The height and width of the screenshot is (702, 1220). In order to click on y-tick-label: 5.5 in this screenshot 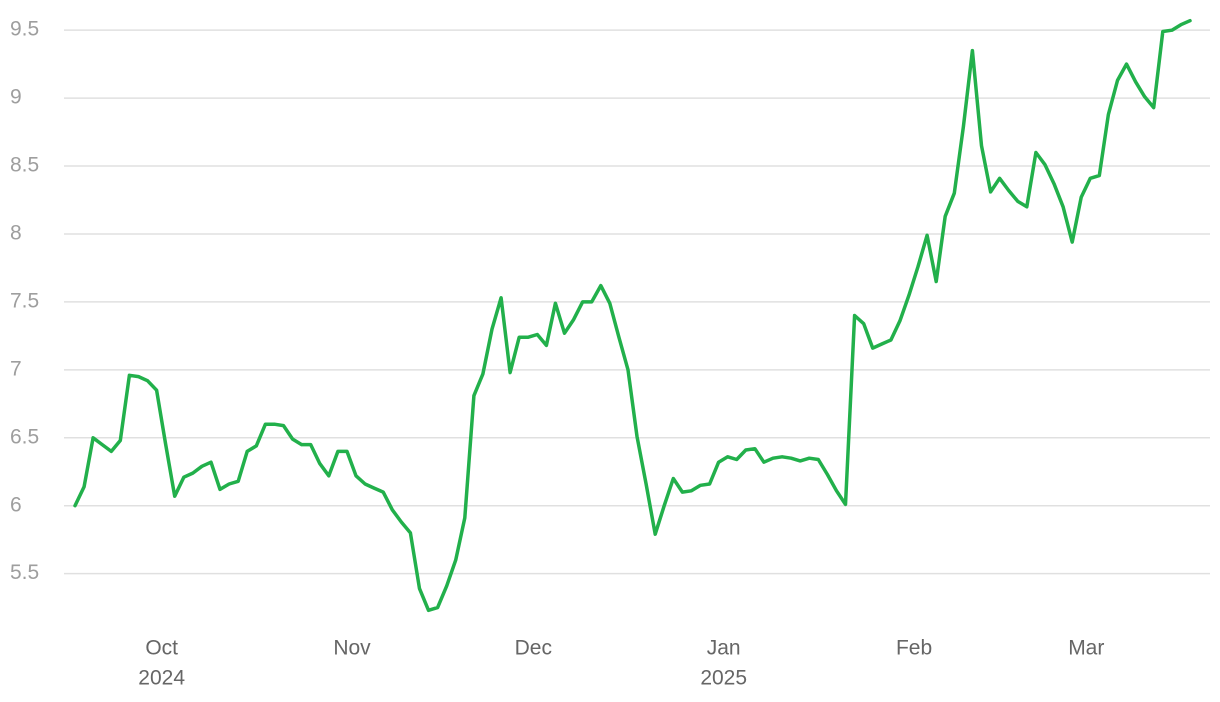, I will do `click(24, 572)`.